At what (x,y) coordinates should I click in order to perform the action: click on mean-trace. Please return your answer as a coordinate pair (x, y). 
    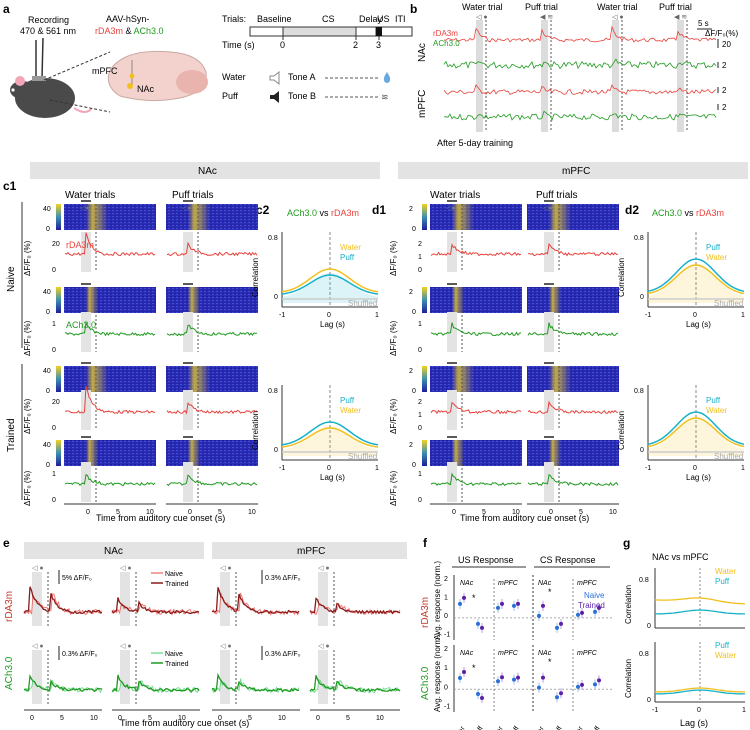
    Looking at the image, I should click on (476, 250).